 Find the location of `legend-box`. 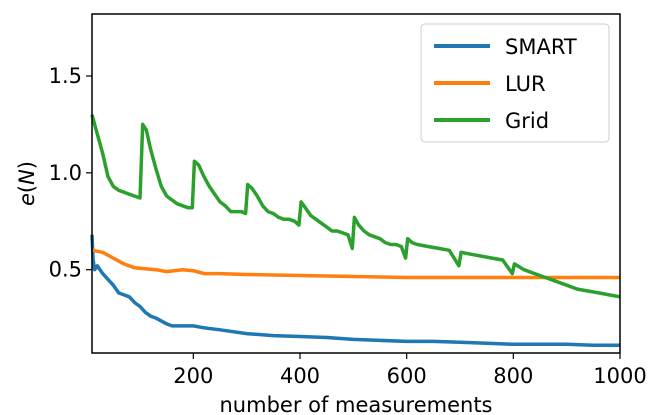

legend-box is located at coordinates (515, 83).